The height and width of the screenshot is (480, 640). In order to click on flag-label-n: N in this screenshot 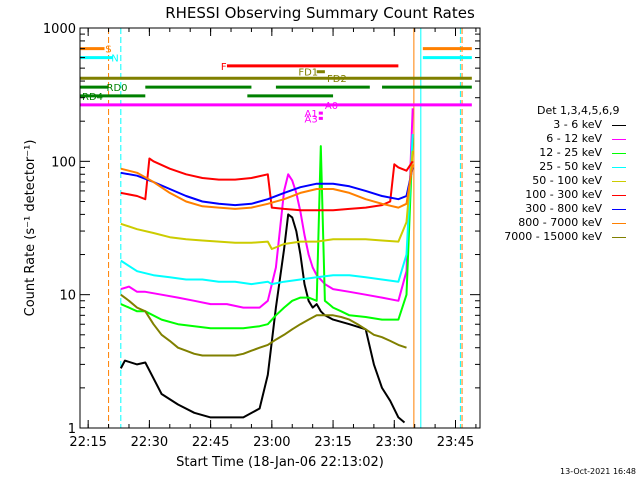, I will do `click(114, 59)`.